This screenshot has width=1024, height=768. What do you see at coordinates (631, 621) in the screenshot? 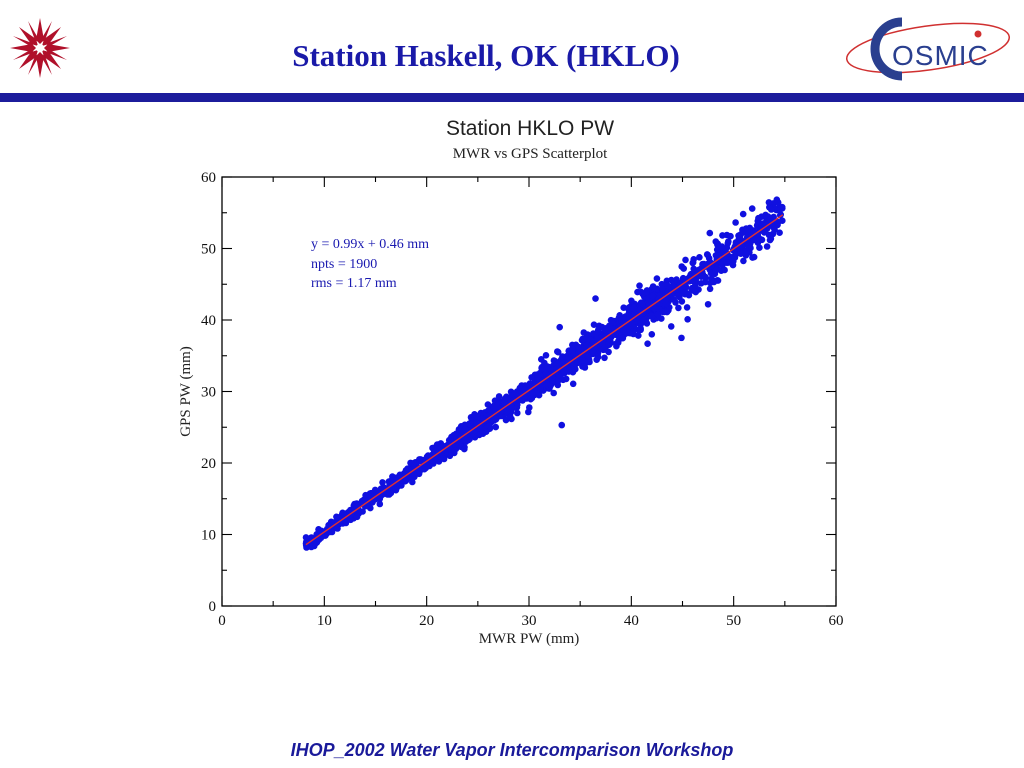
I see `x-tick-label: 40` at bounding box center [631, 621].